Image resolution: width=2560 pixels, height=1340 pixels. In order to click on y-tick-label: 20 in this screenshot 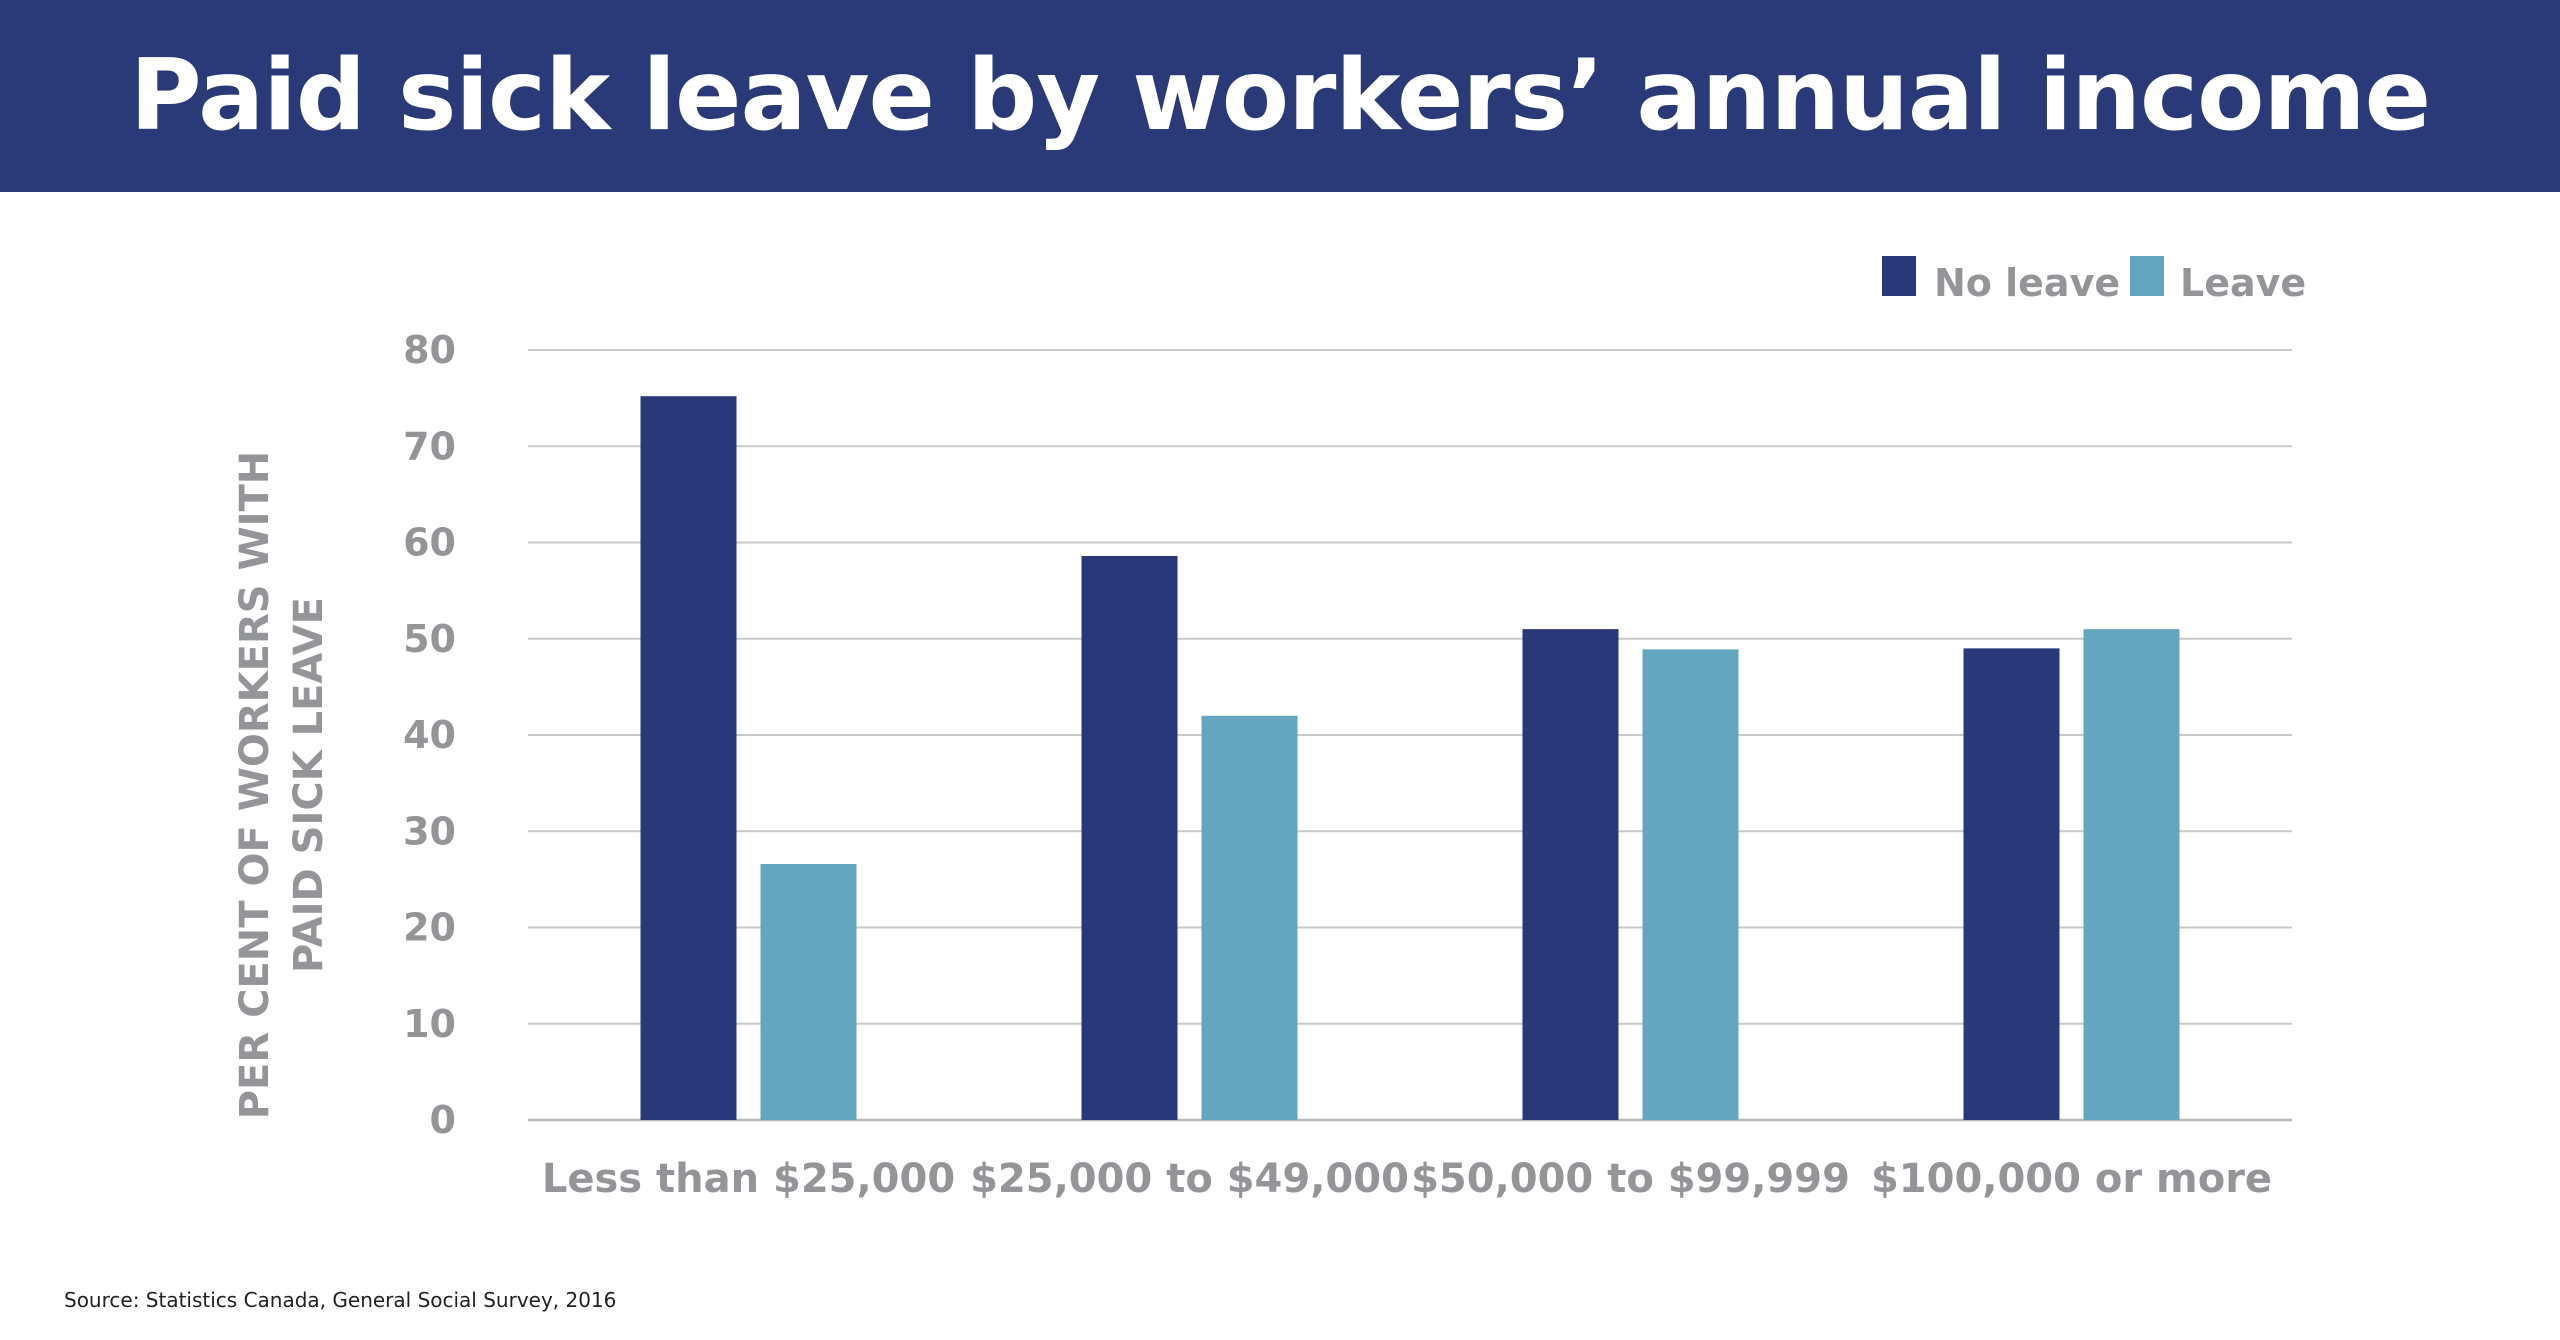, I will do `click(429, 928)`.